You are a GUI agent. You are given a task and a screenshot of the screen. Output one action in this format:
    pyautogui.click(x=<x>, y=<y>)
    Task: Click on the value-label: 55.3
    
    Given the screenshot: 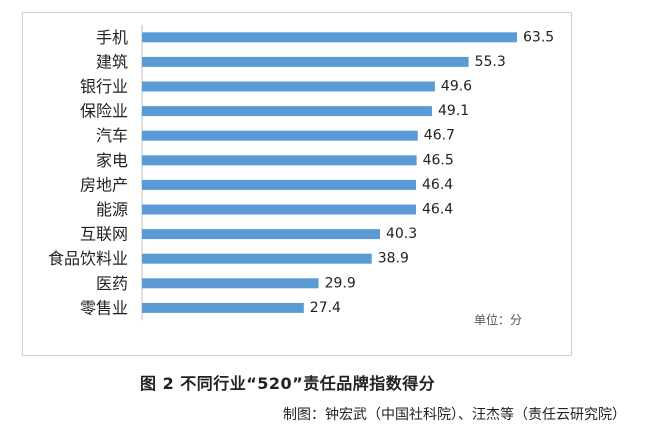 What is the action you would take?
    pyautogui.click(x=490, y=62)
    